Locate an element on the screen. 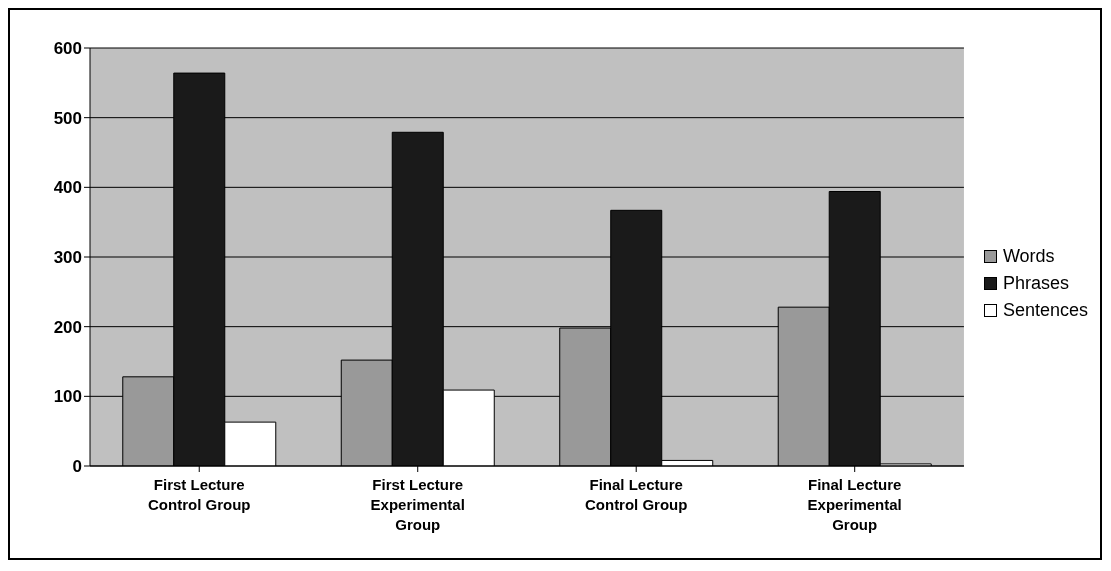  y-tick-label: 600 is located at coordinates (67, 49).